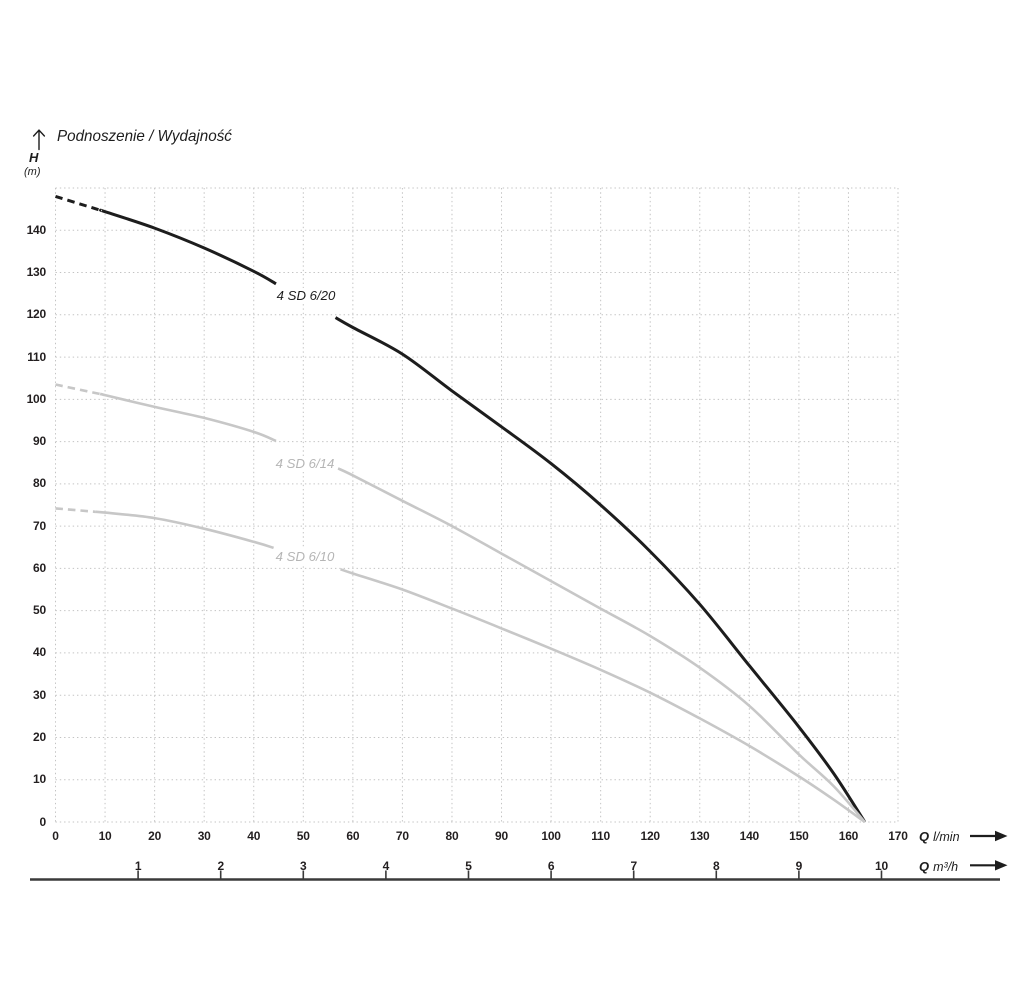  What do you see at coordinates (36, 229) in the screenshot?
I see `y-tick-label: 140` at bounding box center [36, 229].